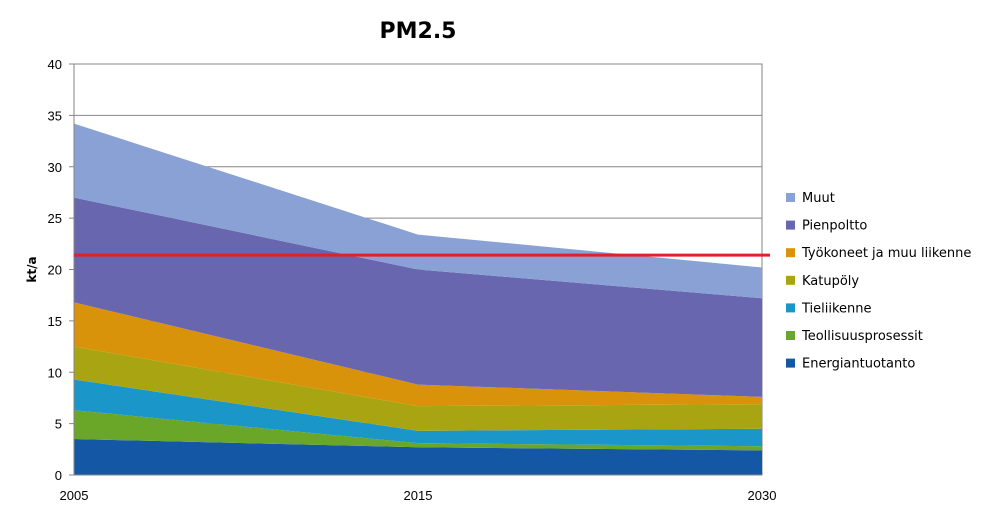 Image resolution: width=993 pixels, height=515 pixels. I want to click on area-tieliikenne, so click(418, 413).